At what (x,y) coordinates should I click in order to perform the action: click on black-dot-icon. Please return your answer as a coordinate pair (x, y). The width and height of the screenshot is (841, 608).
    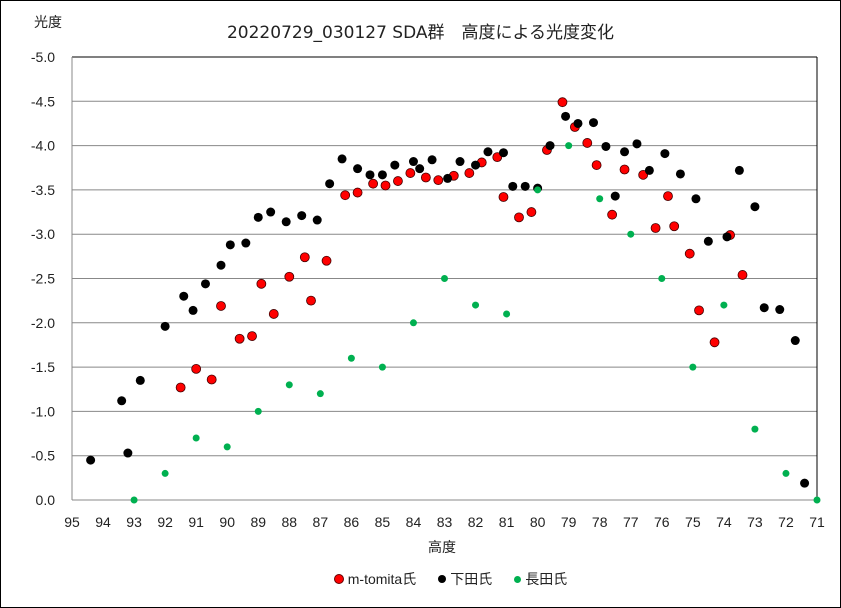
    Looking at the image, I should click on (442, 579).